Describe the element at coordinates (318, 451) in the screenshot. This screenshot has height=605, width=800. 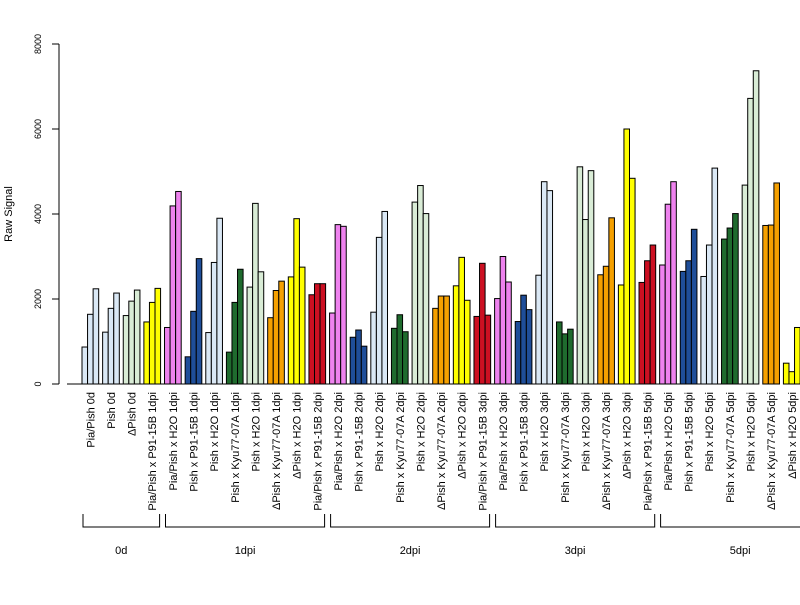
I see `x-tick-label: Pia/Pish x P91-15B 2dpi` at that location.